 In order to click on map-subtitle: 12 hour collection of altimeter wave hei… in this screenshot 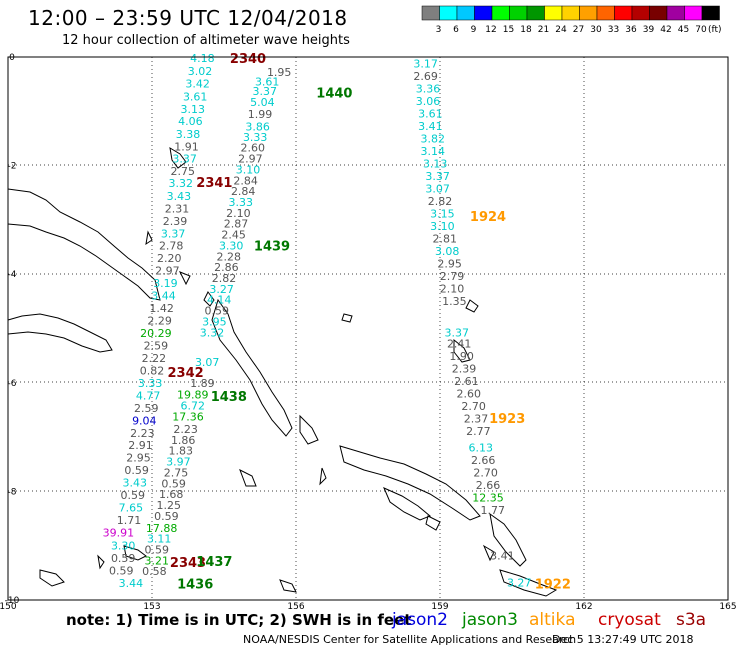, I will do `click(206, 40)`.